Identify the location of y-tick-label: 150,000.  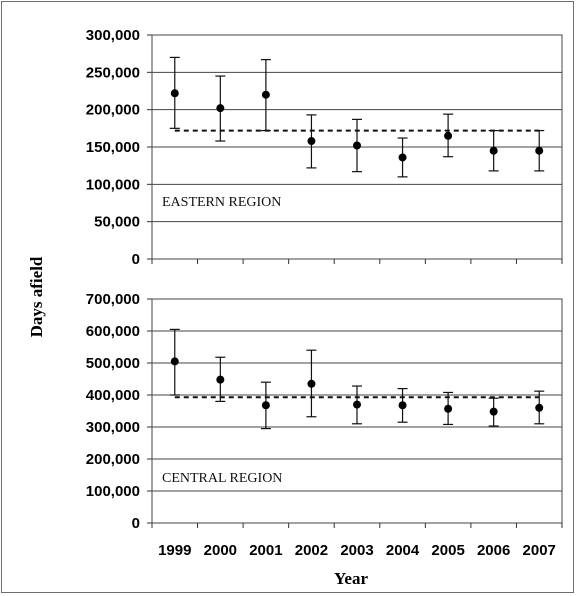
(113, 147).